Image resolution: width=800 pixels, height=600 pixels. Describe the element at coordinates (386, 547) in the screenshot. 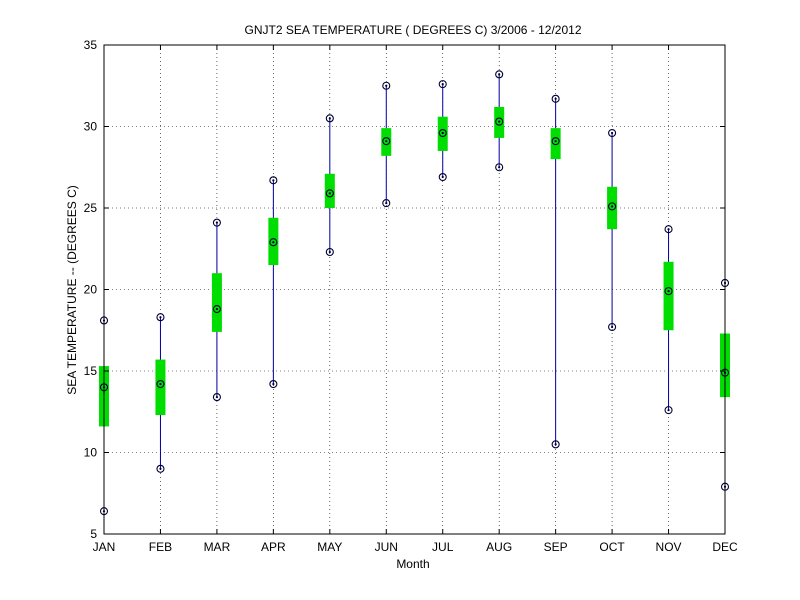

I see `x-tick-label: JUN` at that location.